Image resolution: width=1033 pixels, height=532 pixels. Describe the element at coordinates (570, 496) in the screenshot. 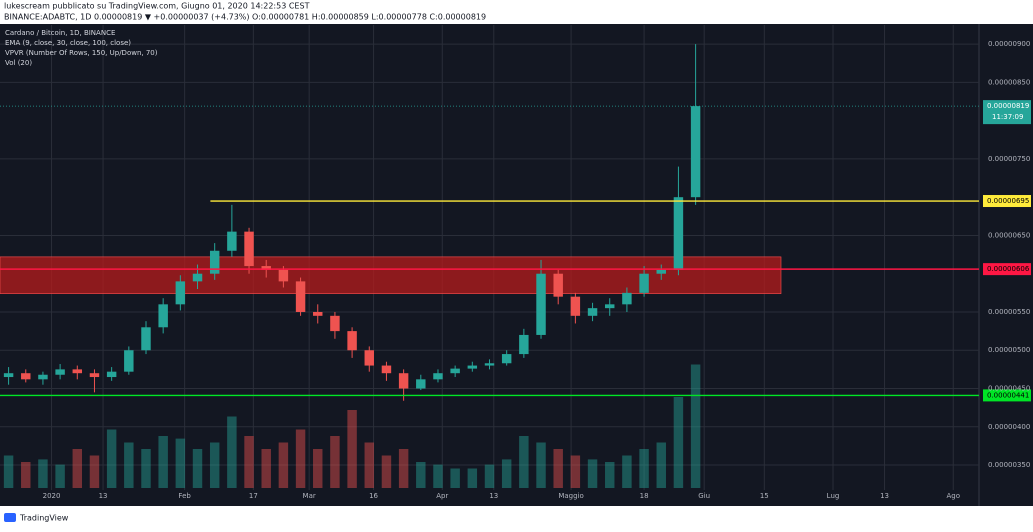

I see `x-tick-label: Maggio` at that location.